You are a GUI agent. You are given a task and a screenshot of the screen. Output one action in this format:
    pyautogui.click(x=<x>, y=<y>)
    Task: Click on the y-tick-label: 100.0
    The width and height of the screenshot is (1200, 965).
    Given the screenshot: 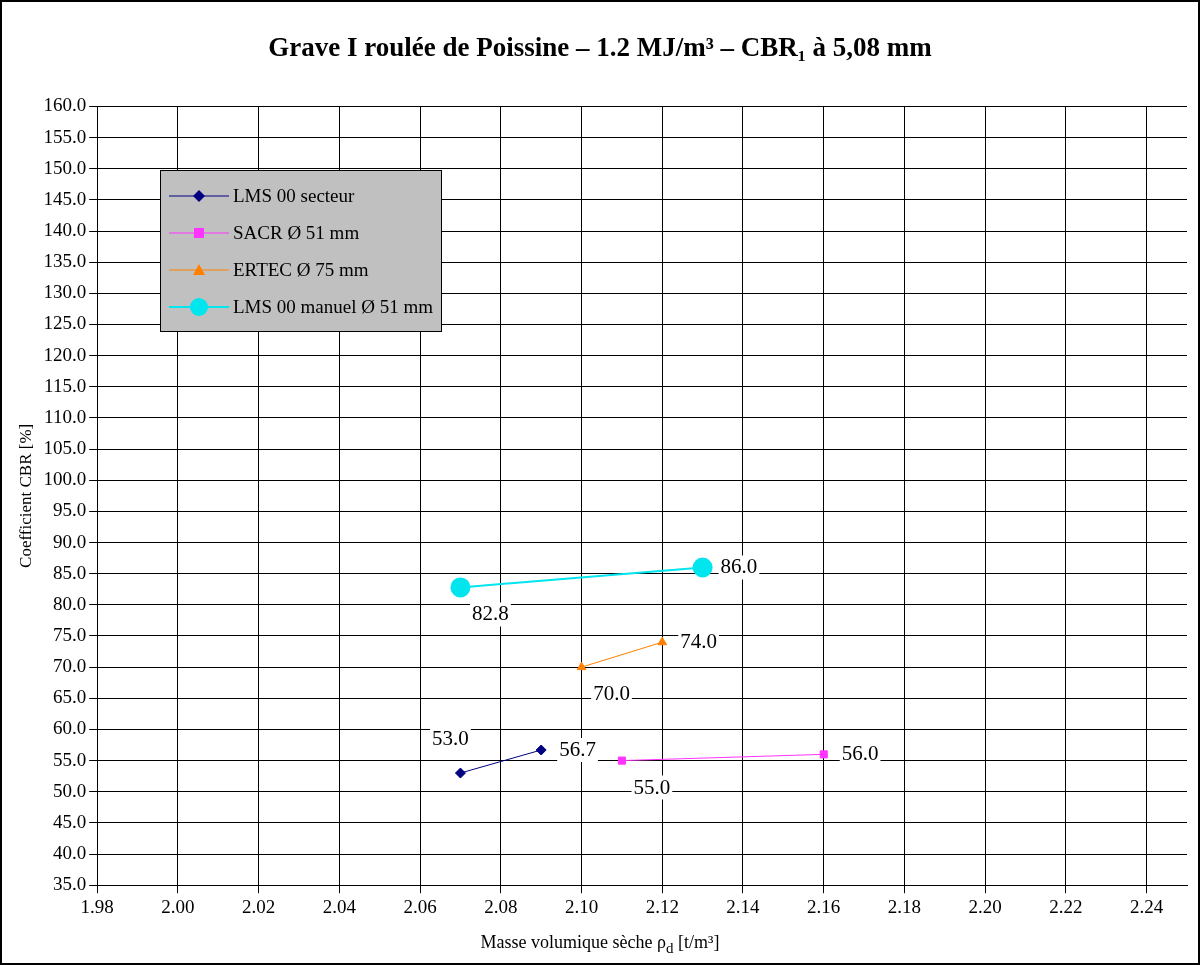 What is the action you would take?
    pyautogui.click(x=65, y=479)
    